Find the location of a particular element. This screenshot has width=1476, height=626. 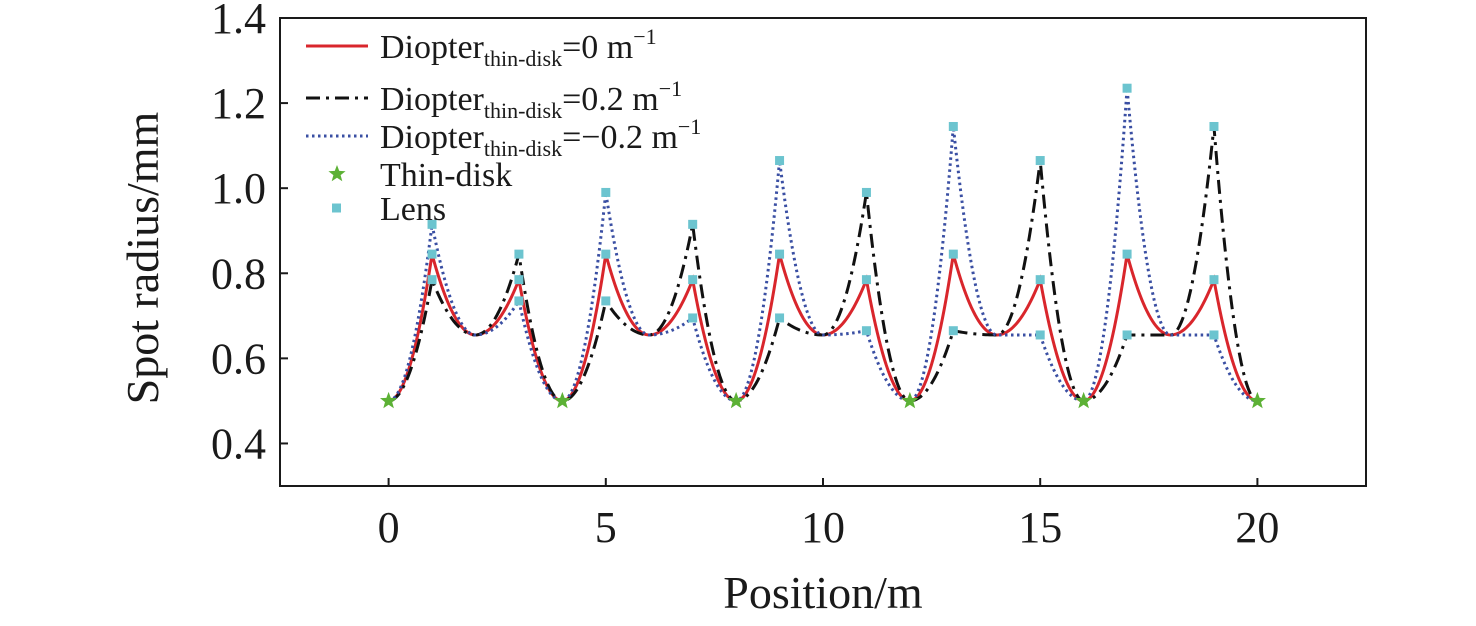

legend-label-marker: Thin-disk is located at coordinates (446, 175).